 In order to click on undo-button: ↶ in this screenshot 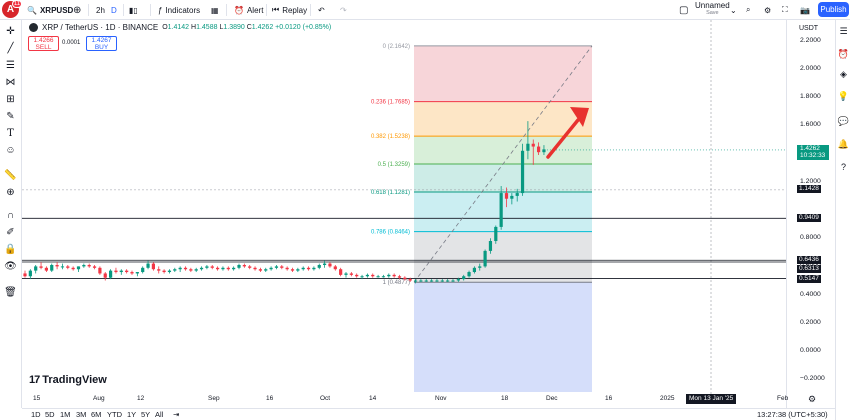, I will do `click(321, 10)`.